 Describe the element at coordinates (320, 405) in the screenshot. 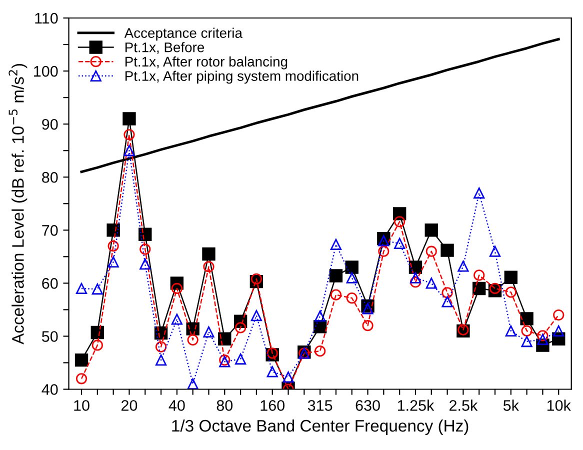

I see `x-tick-label: 315` at that location.